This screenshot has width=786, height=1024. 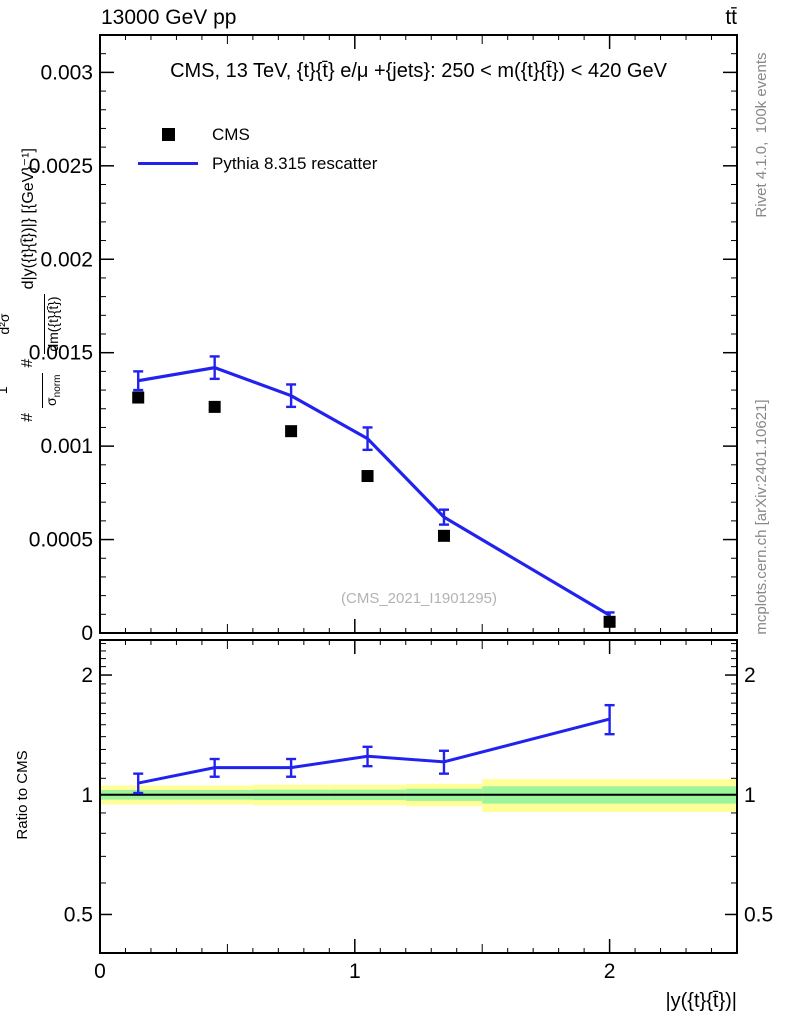 What do you see at coordinates (231, 134) in the screenshot?
I see `legend-label-cms: CMS` at bounding box center [231, 134].